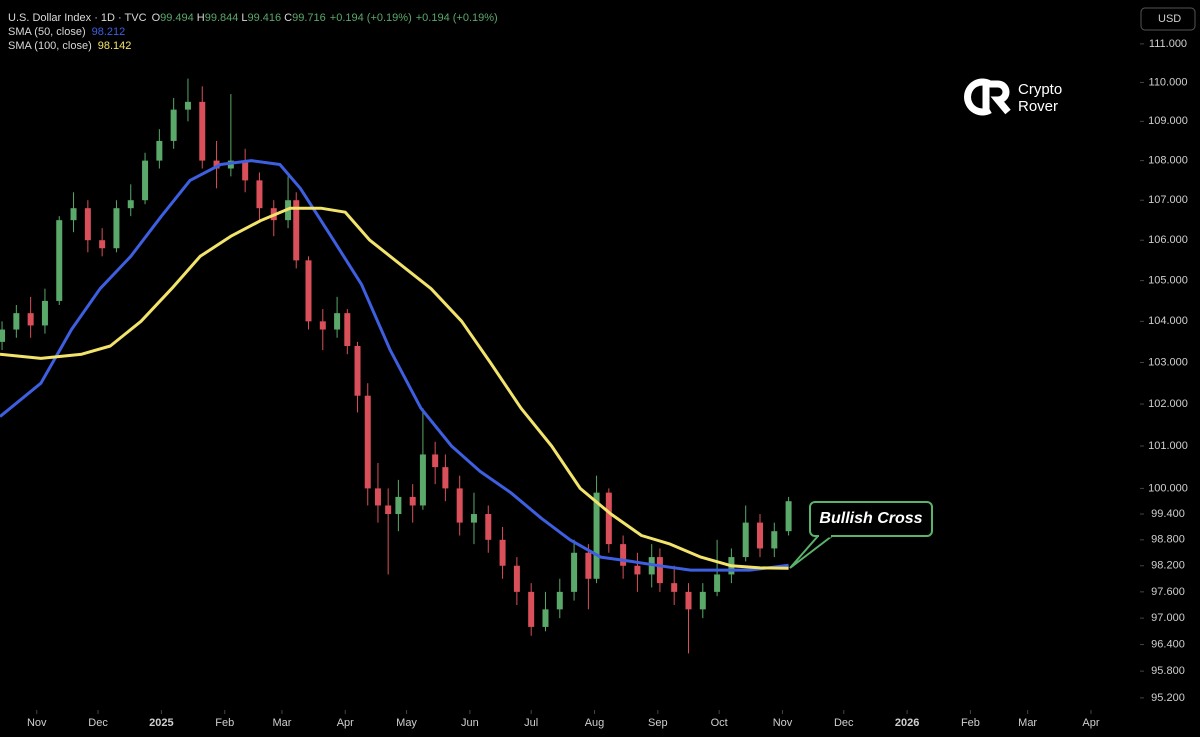 This screenshot has height=737, width=1200. What do you see at coordinates (1168, 592) in the screenshot?
I see `y-tick-label: 97.600` at bounding box center [1168, 592].